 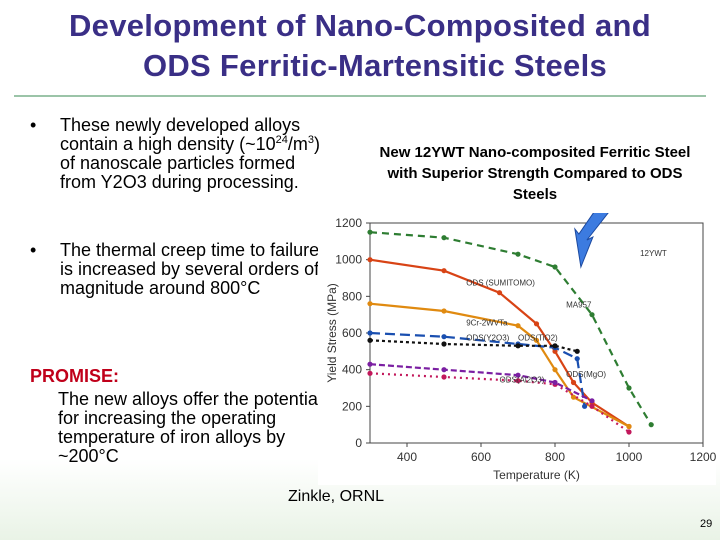 What do you see at coordinates (579, 304) in the screenshot?
I see `series-annotation: MA957` at bounding box center [579, 304].